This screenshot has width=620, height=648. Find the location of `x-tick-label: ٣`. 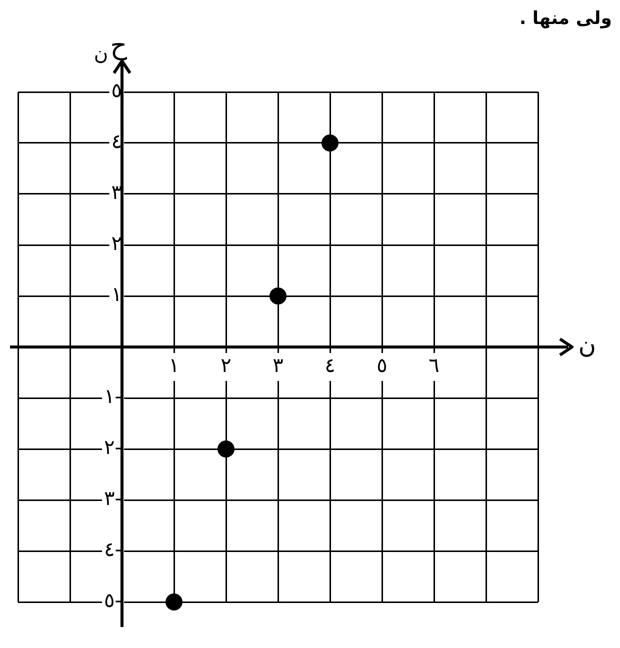

x-tick-label: ٣ is located at coordinates (278, 365).